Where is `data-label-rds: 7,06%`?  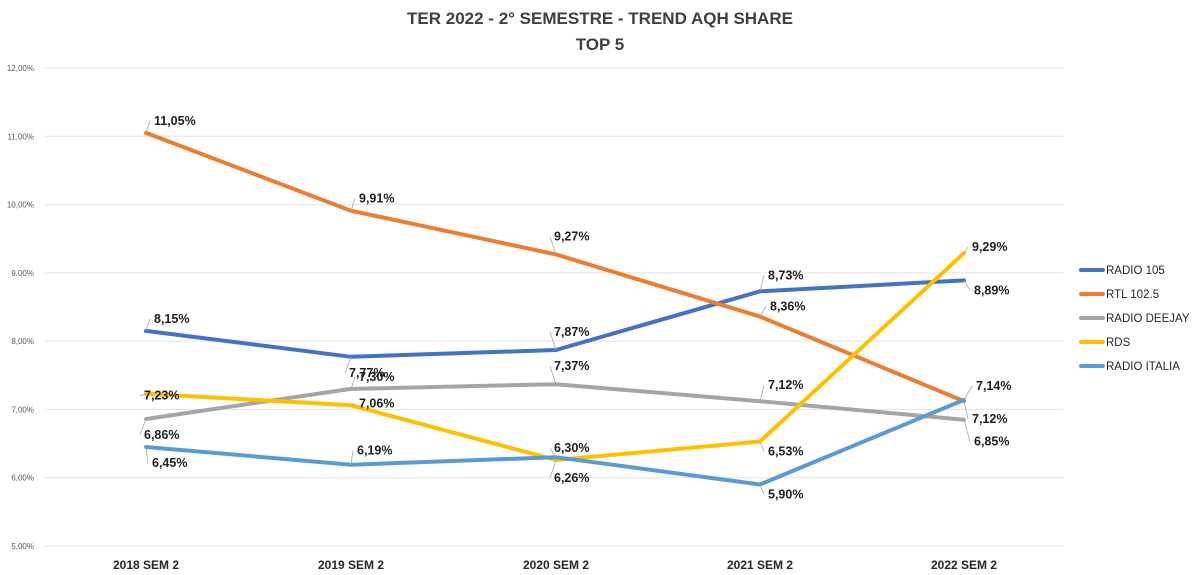 data-label-rds: 7,06% is located at coordinates (376, 403).